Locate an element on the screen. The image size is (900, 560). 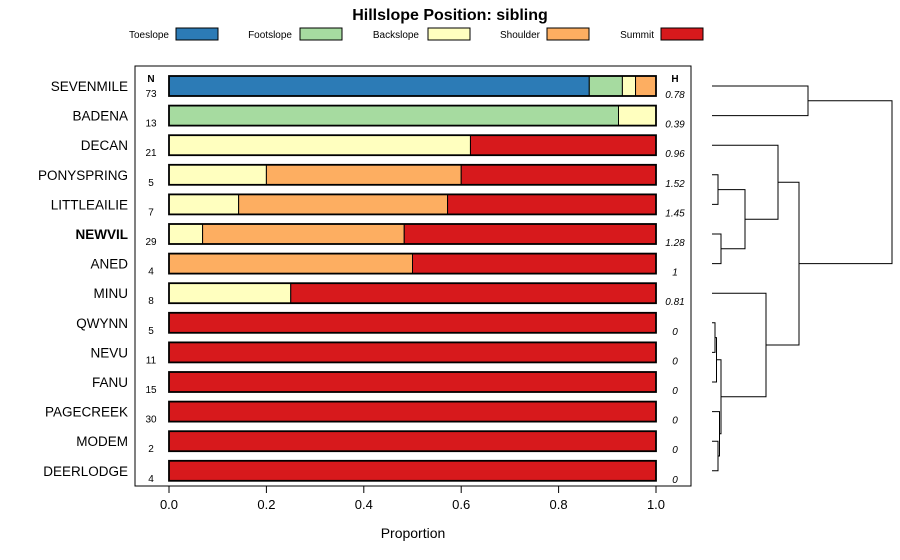
legend-label: Footslope is located at coordinates (270, 35).